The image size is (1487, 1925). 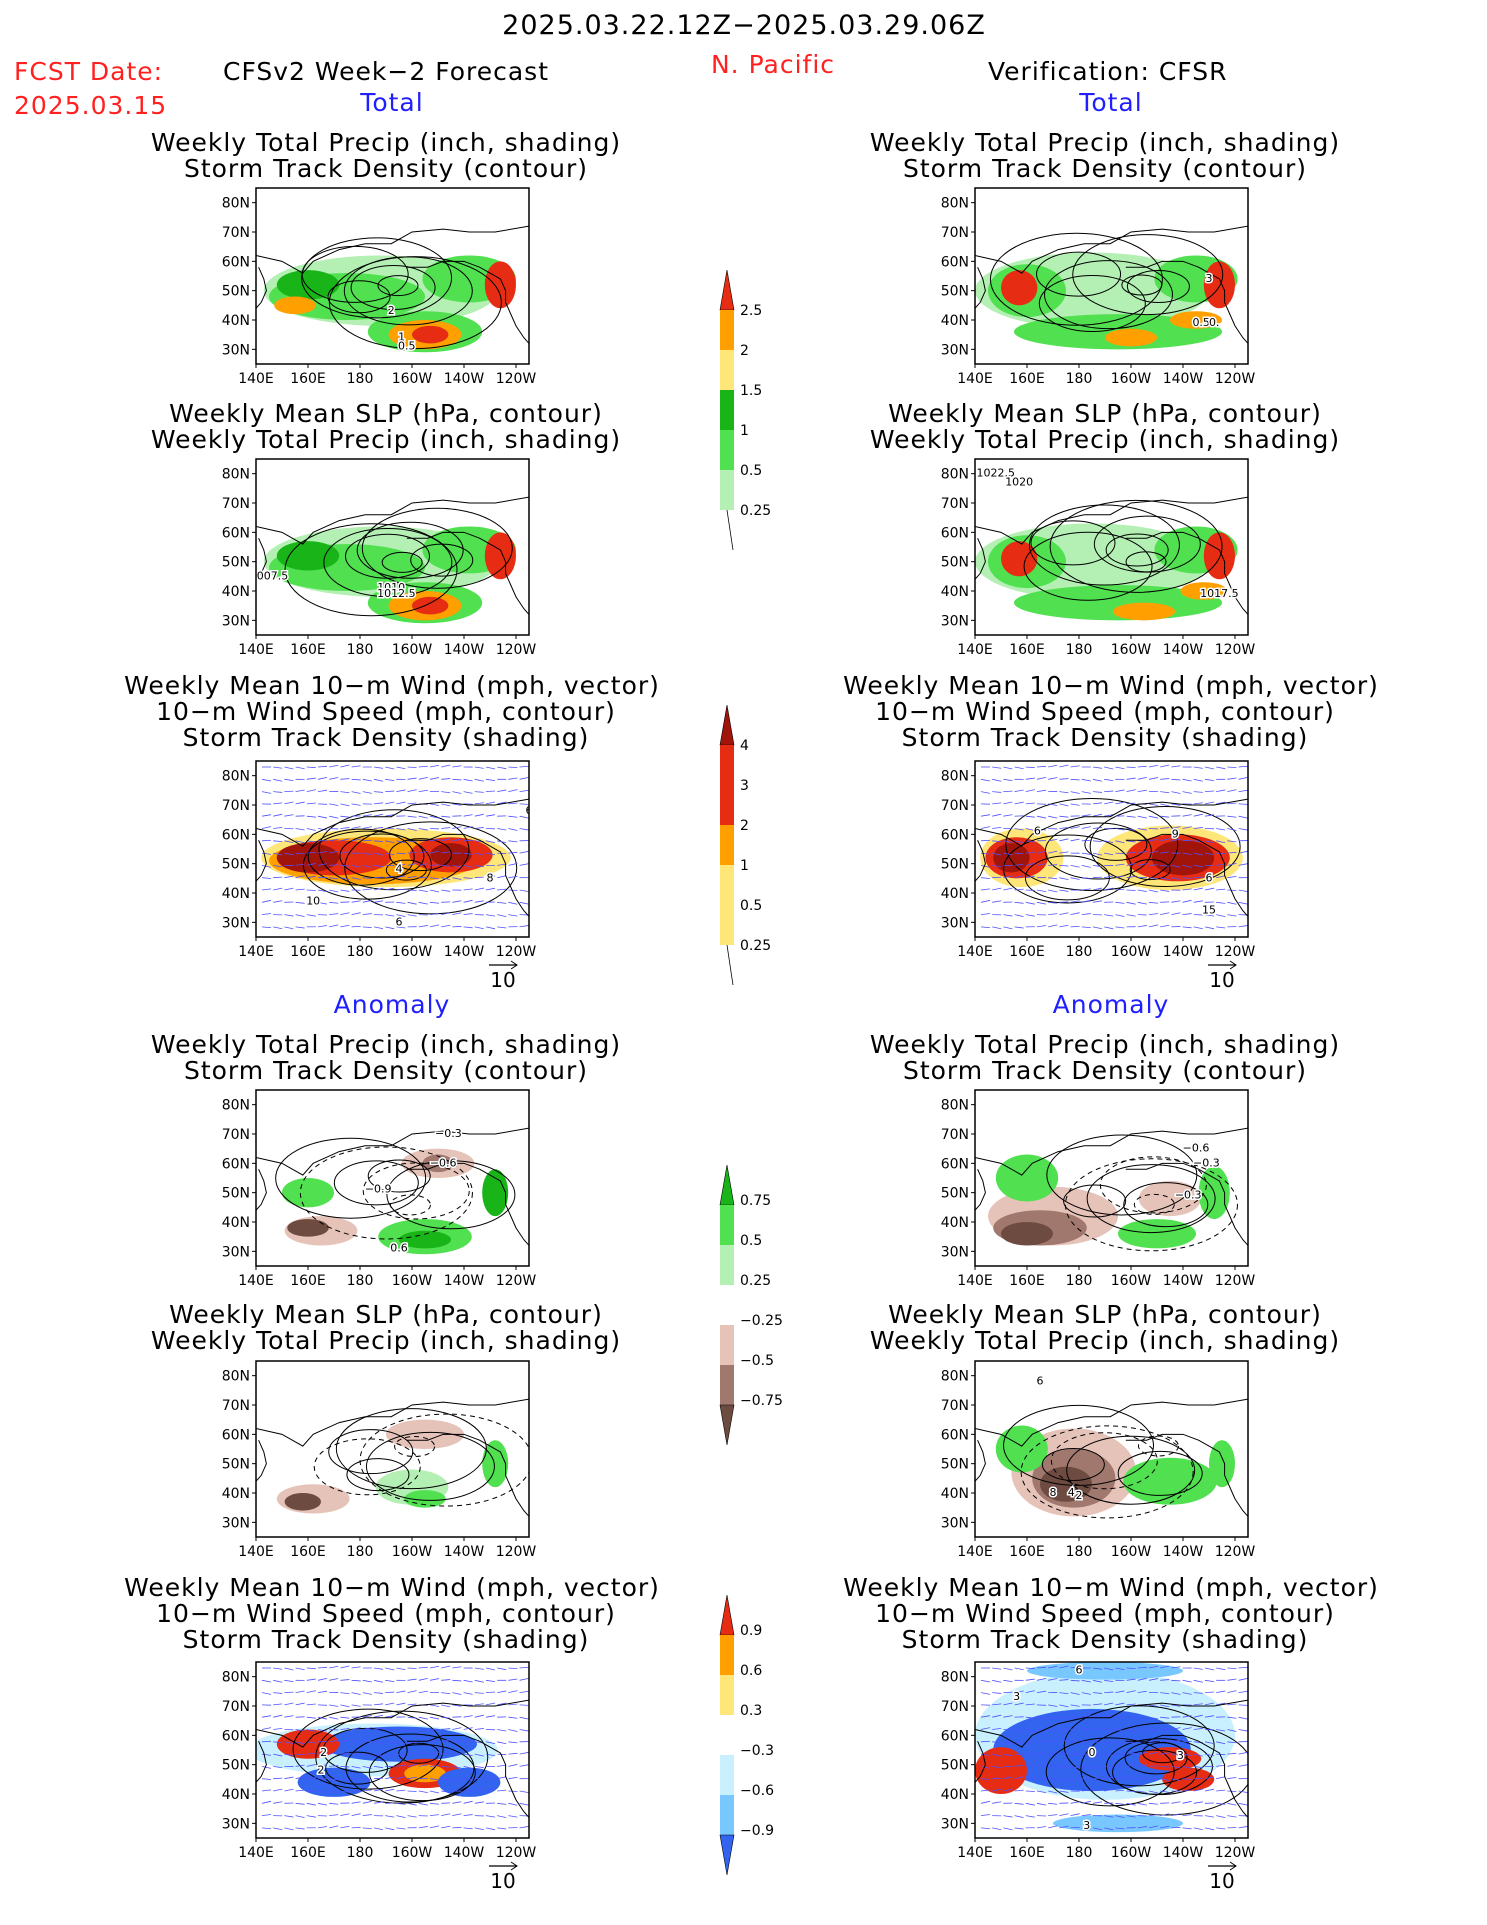 What do you see at coordinates (236, 1707) in the screenshot?
I see `y-tick-label: 70N` at bounding box center [236, 1707].